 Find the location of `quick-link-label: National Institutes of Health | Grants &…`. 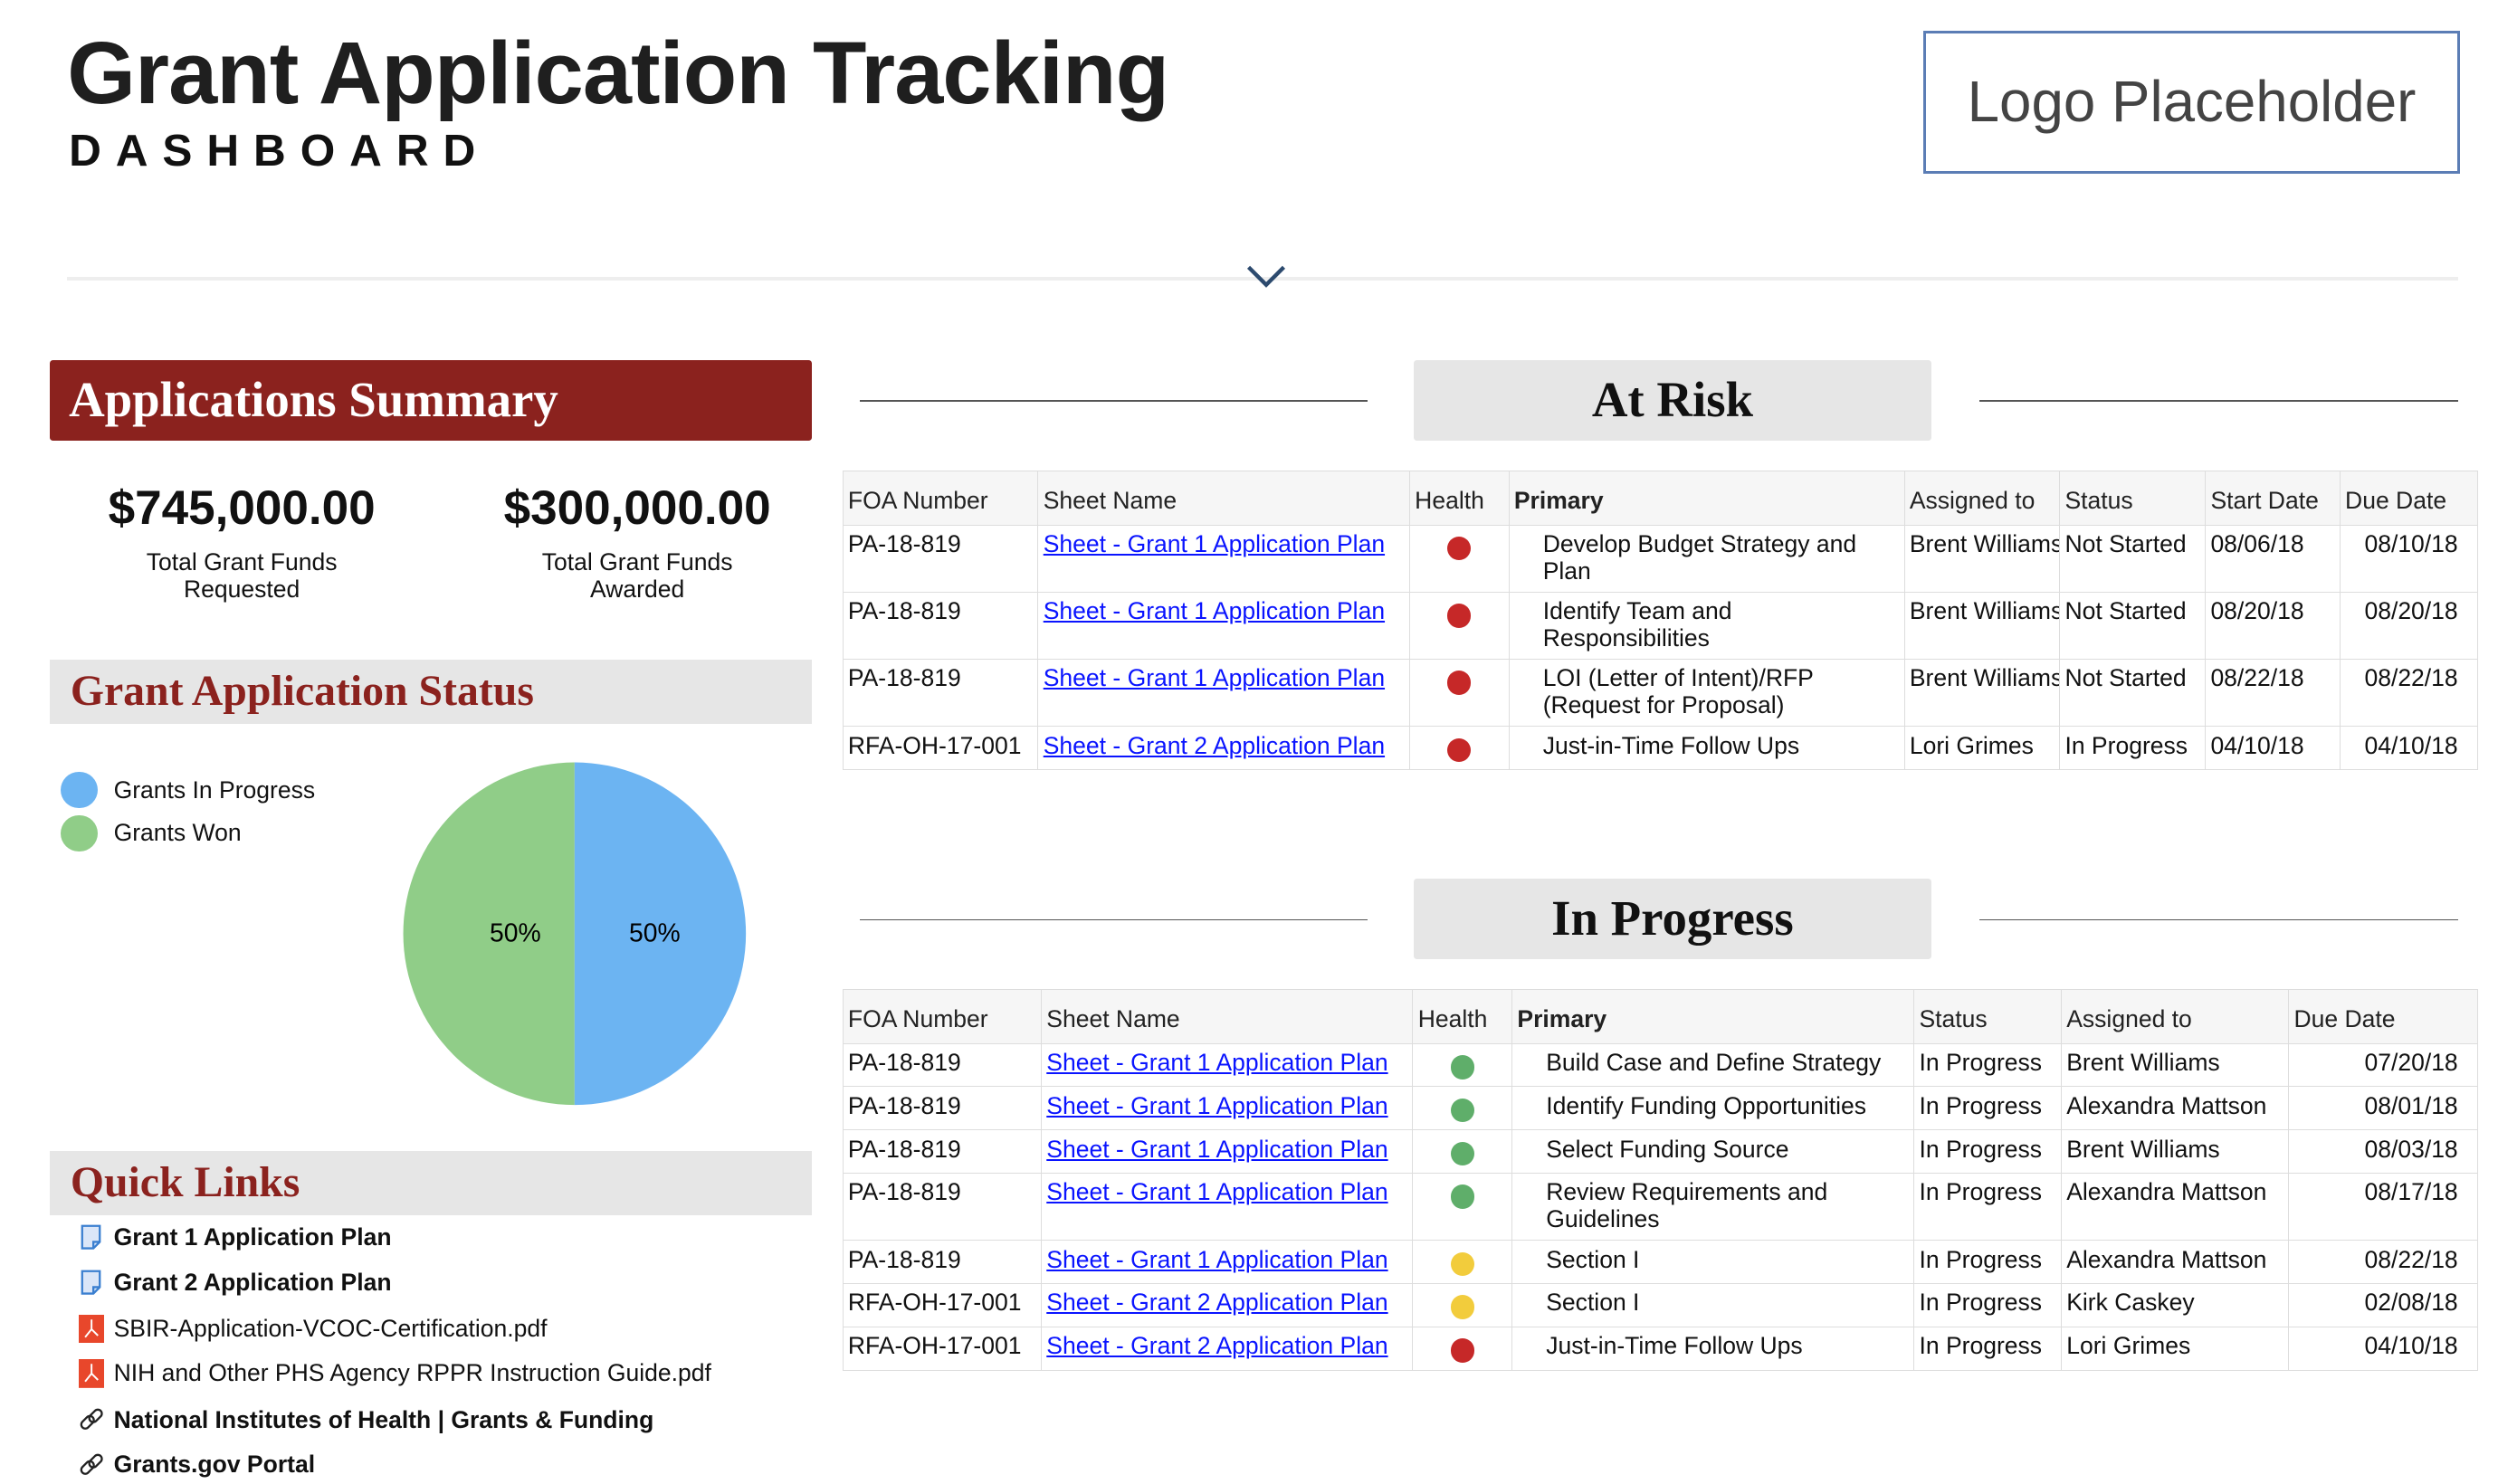

quick-link-label: National Institutes of Health | Grants &… is located at coordinates (383, 1419).